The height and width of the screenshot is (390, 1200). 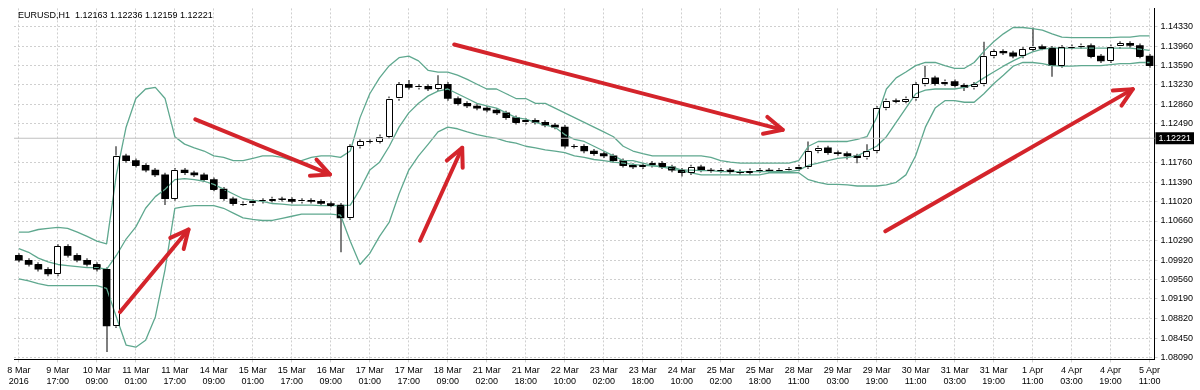 I want to click on x-tick-label: 8 Mar 2016, so click(x=19, y=376).